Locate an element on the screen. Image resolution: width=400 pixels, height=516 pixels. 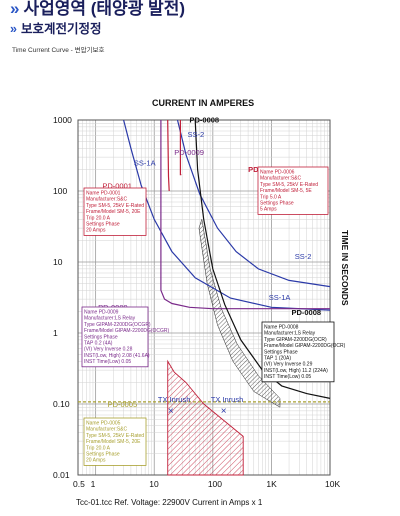
annotation-line: Type GIPAM-2200DG(OCR) is located at coordinates (295, 340).